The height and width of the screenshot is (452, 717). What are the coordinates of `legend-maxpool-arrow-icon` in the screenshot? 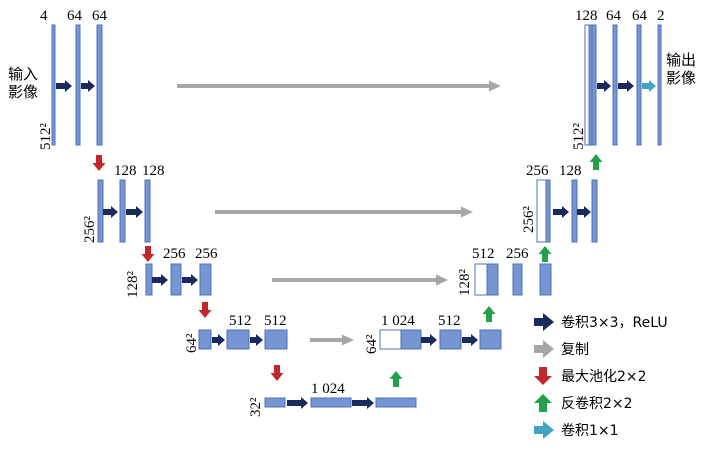 It's located at (543, 376).